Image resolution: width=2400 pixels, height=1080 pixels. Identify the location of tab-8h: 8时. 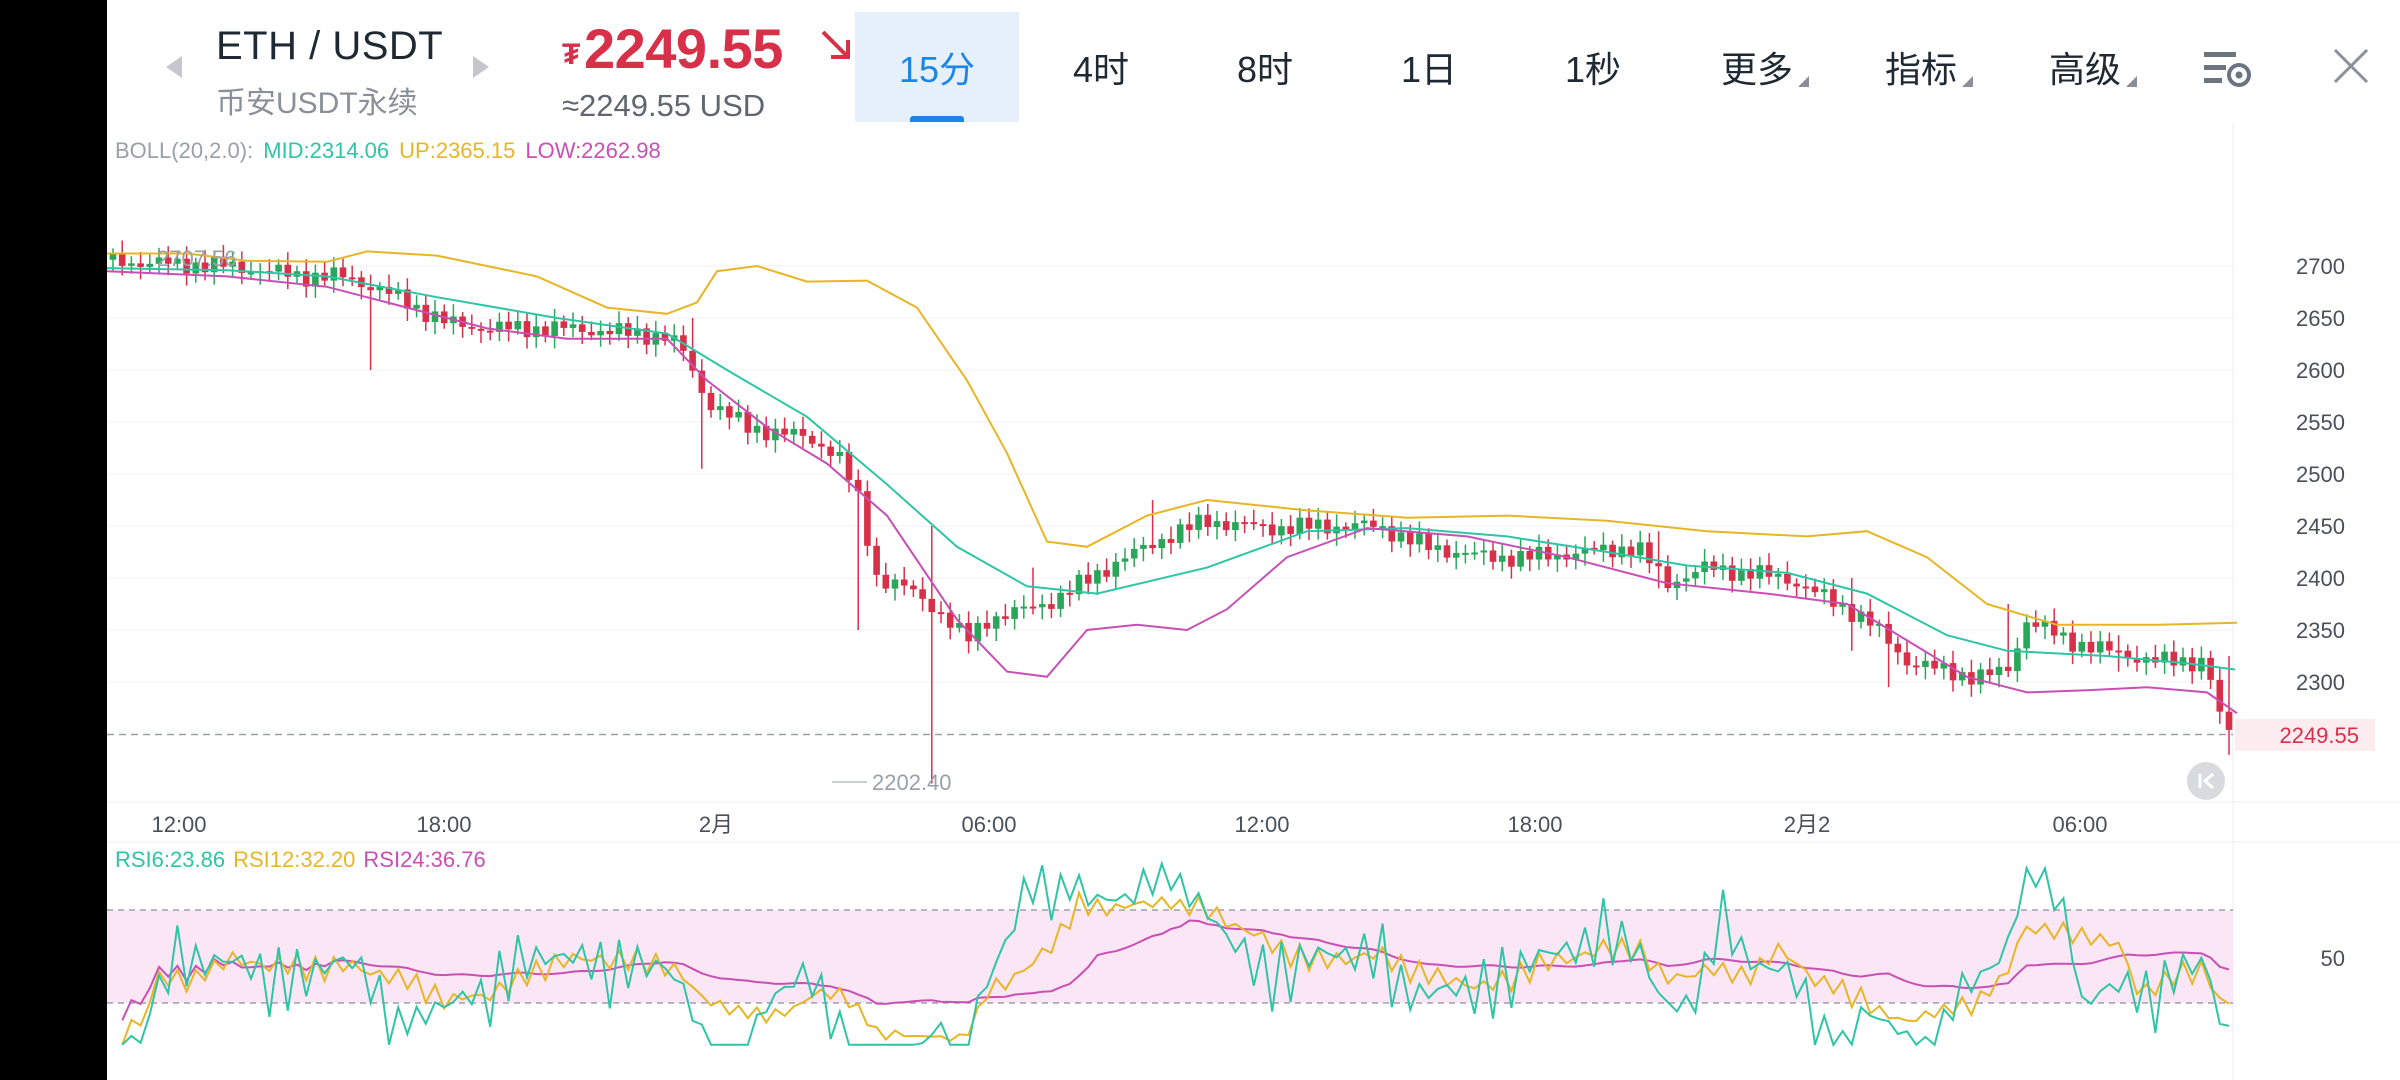
(1265, 67).